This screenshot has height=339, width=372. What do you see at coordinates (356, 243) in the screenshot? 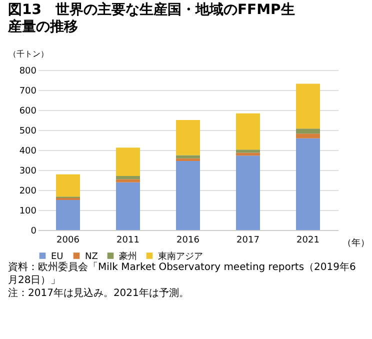
I see `x-axis-title: （年）` at bounding box center [356, 243].